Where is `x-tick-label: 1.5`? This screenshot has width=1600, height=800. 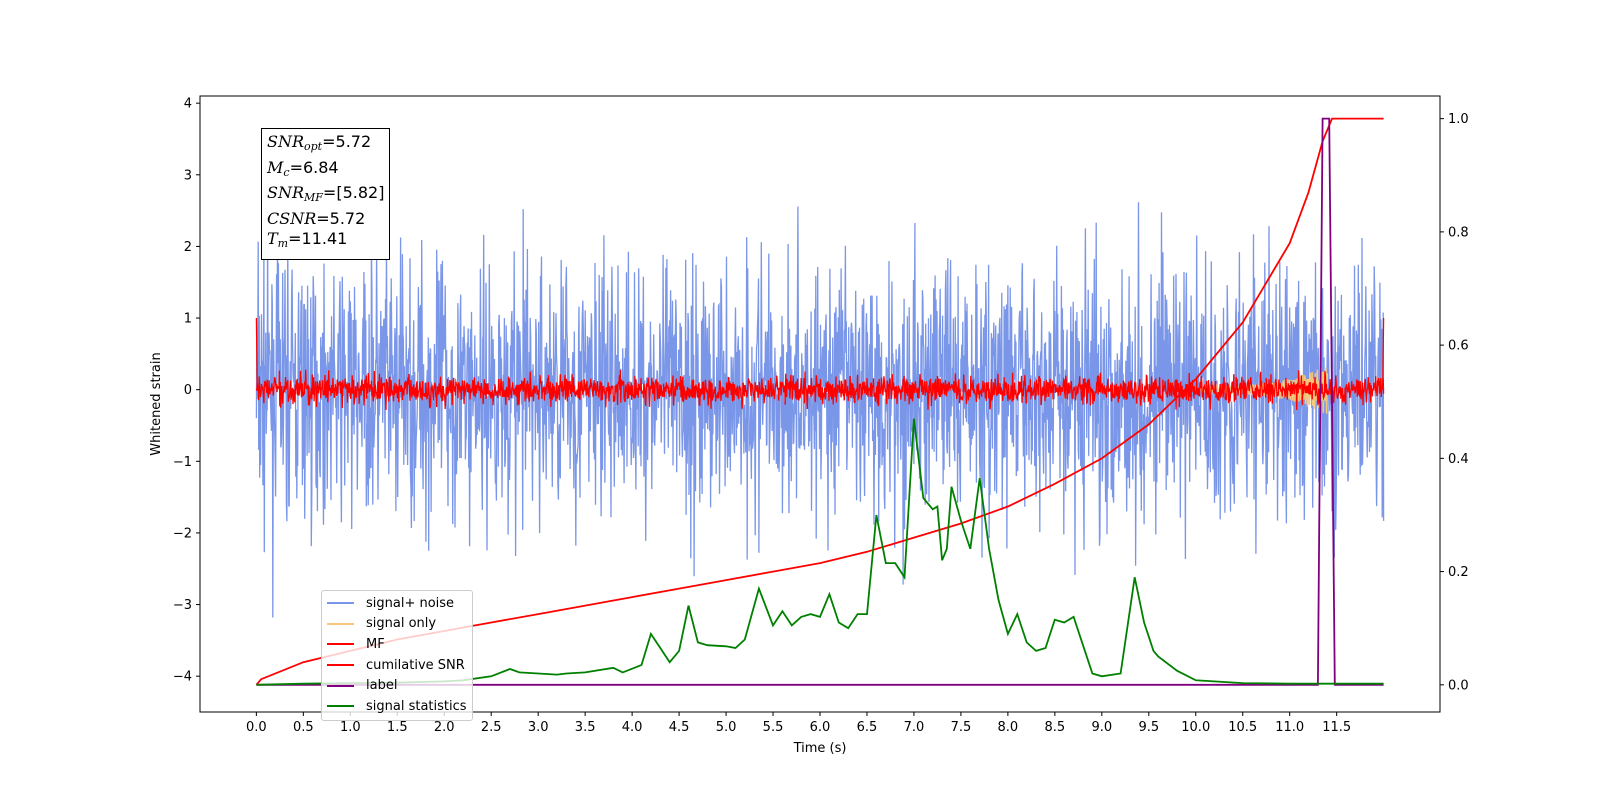 x-tick-label: 1.5 is located at coordinates (397, 727).